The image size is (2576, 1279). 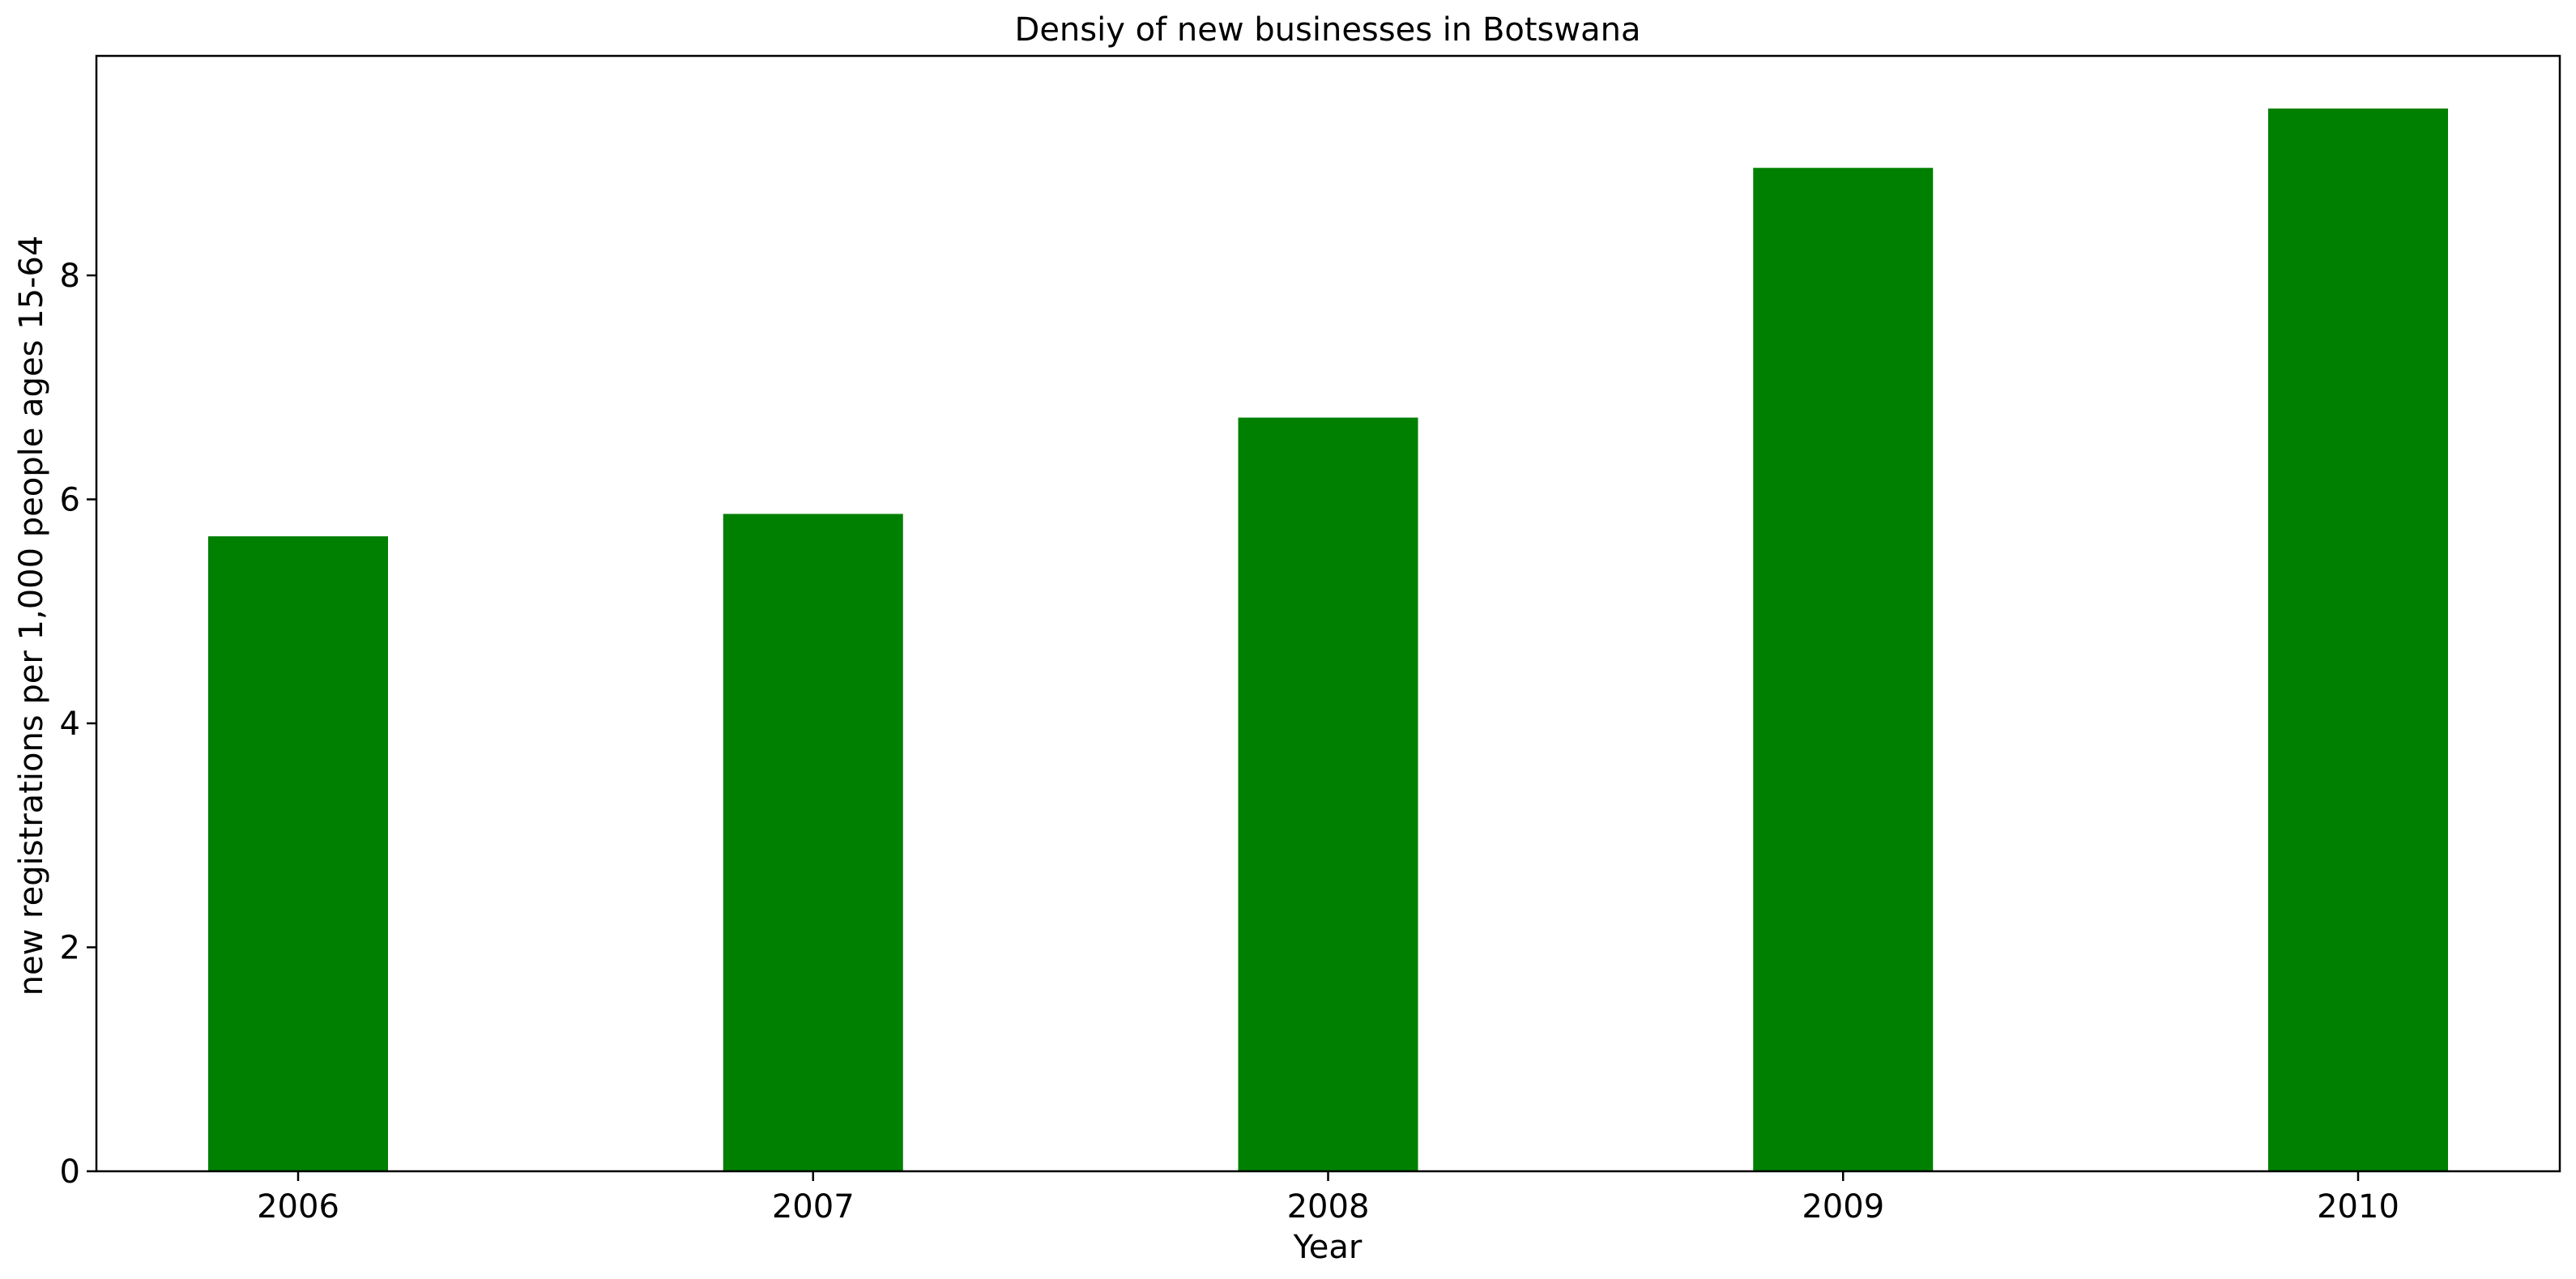 What do you see at coordinates (813, 842) in the screenshot?
I see `bar-2007` at bounding box center [813, 842].